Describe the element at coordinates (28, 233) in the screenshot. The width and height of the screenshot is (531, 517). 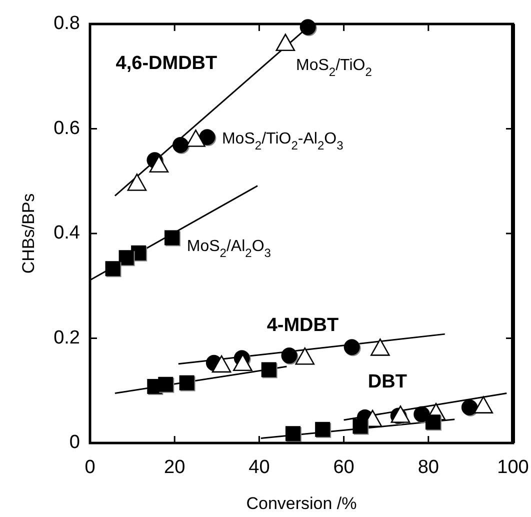
I see `y-axis-title: CHBs/BPs` at that location.